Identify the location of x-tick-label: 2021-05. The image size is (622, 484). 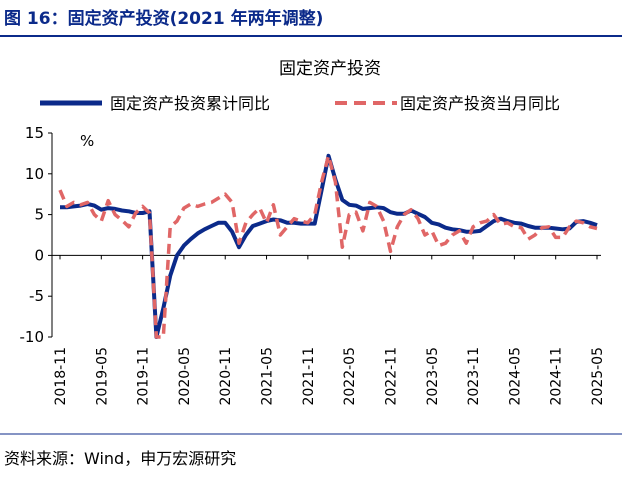
(268, 376).